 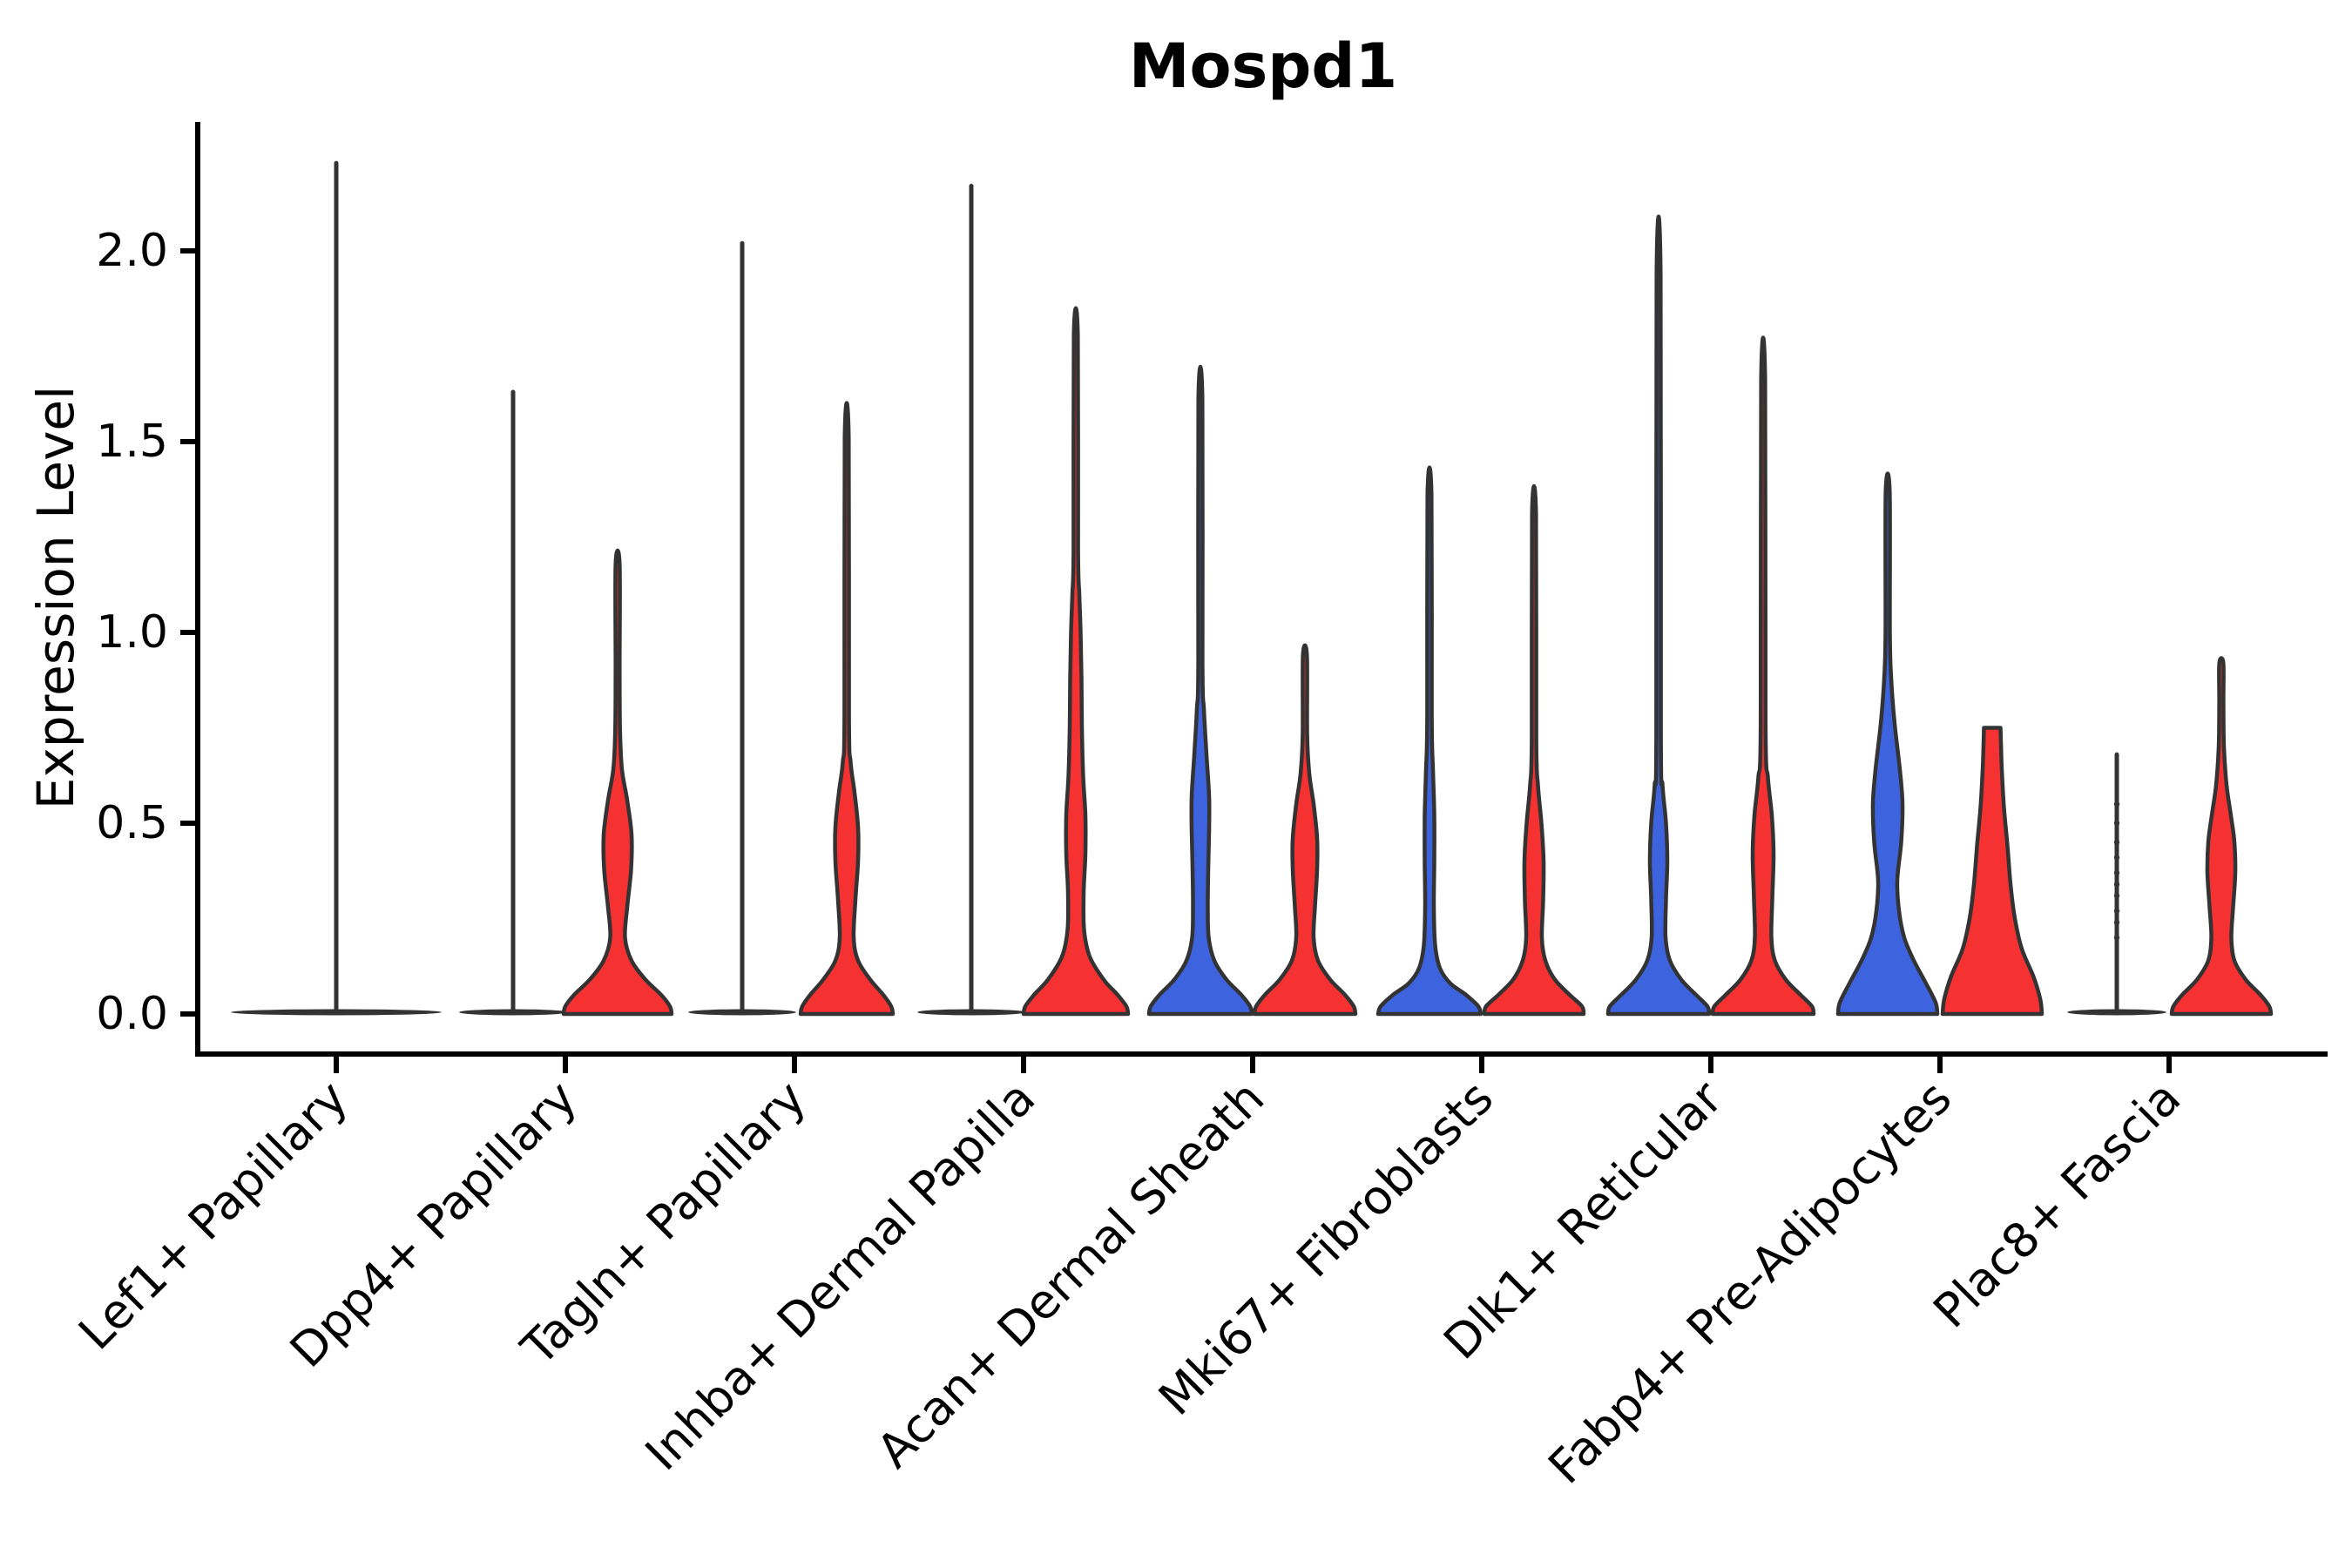 I want to click on violin-fabp4-pre-adipocytes-right, so click(x=1992, y=871).